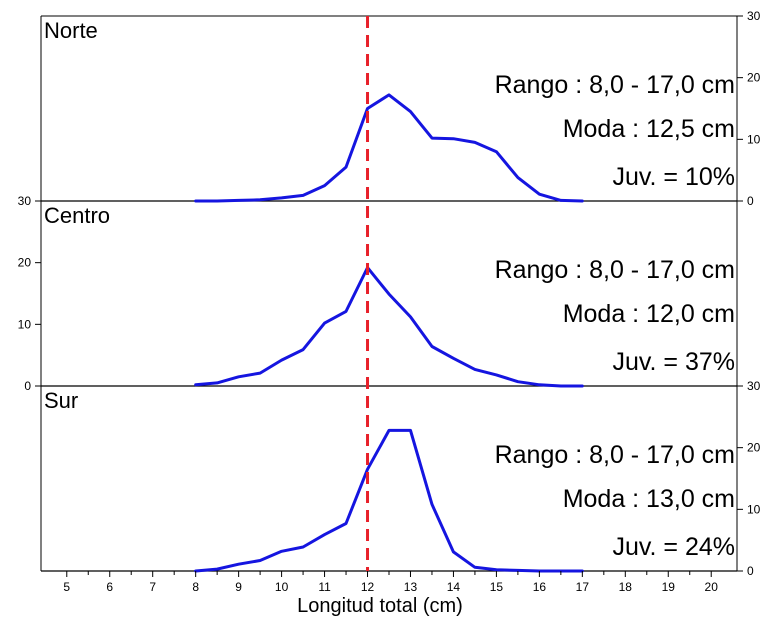 The height and width of the screenshot is (619, 769). I want to click on panel-title: Centro, so click(77, 215).